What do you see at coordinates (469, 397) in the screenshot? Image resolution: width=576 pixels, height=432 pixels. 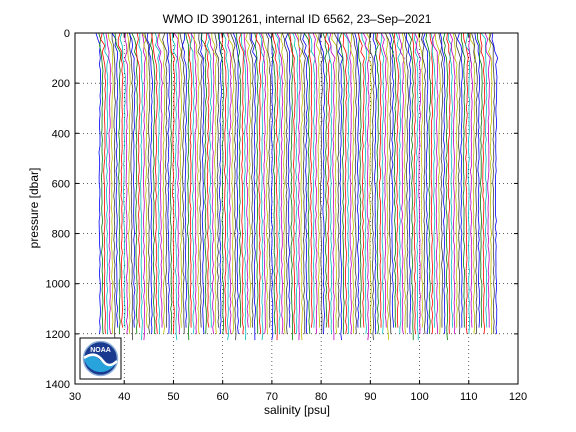 I see `x-tick-label: 110` at bounding box center [469, 397].